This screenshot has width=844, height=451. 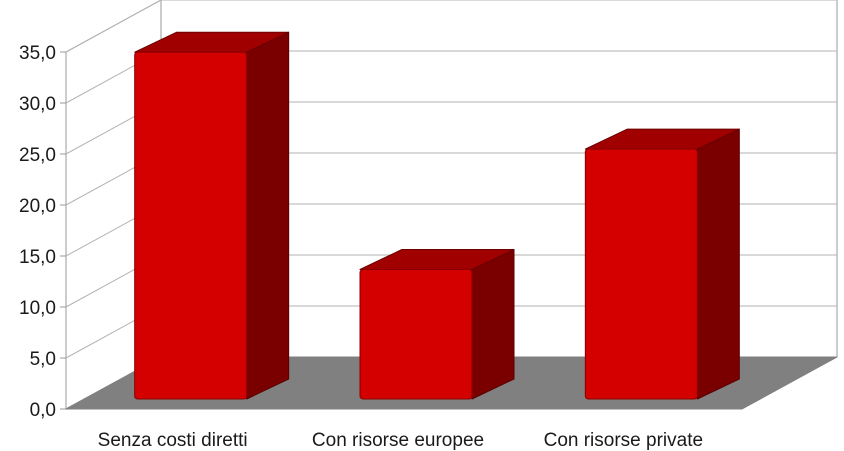 What do you see at coordinates (37, 206) in the screenshot?
I see `y-tick-label: 20,0` at bounding box center [37, 206].